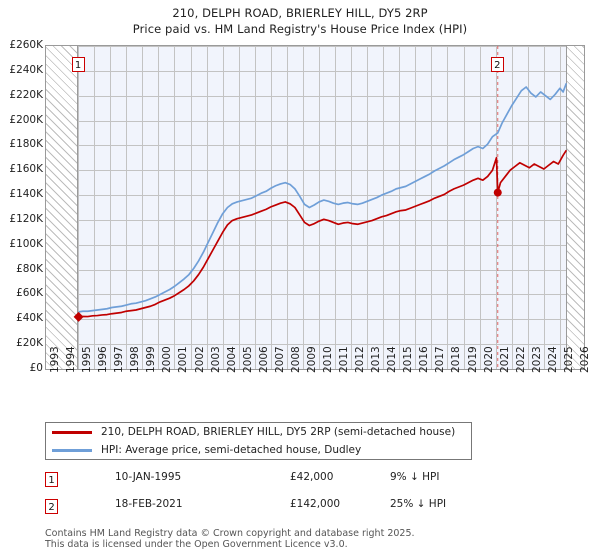 This screenshot has height=560, width=600. What do you see at coordinates (312, 477) in the screenshot?
I see `transaction-price: £42,000` at bounding box center [312, 477].